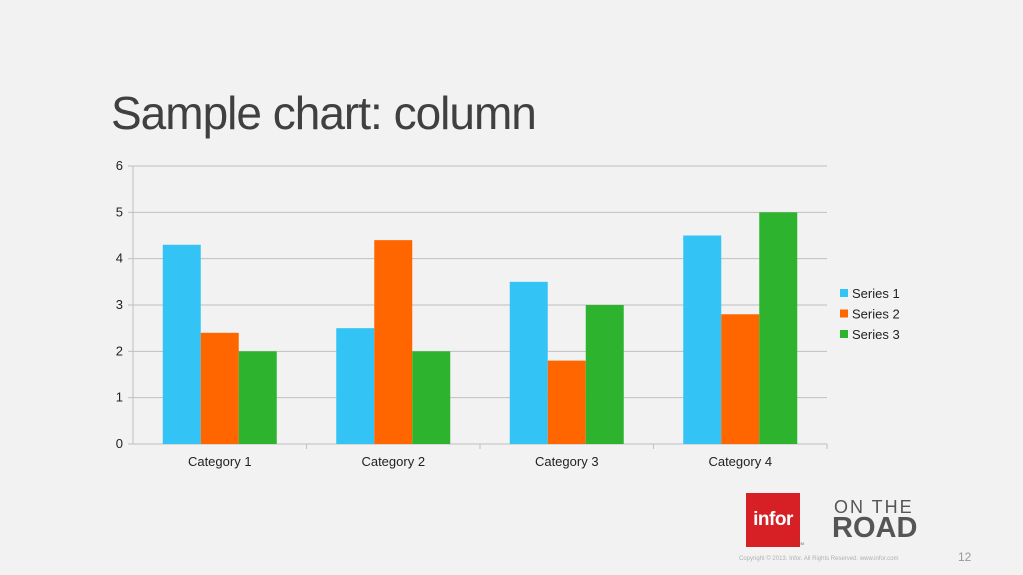 The height and width of the screenshot is (575, 1023). Describe the element at coordinates (119, 165) in the screenshot. I see `y-tick-label: 6` at that location.